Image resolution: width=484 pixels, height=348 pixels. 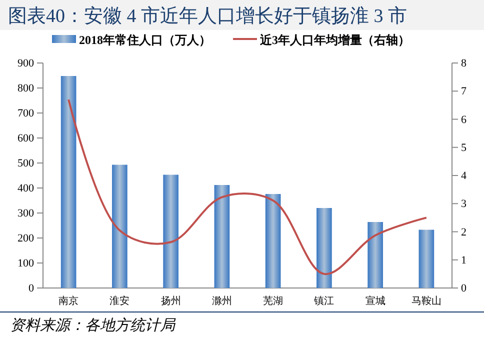 I want to click on y2-tick-label: 6, so click(x=464, y=120).